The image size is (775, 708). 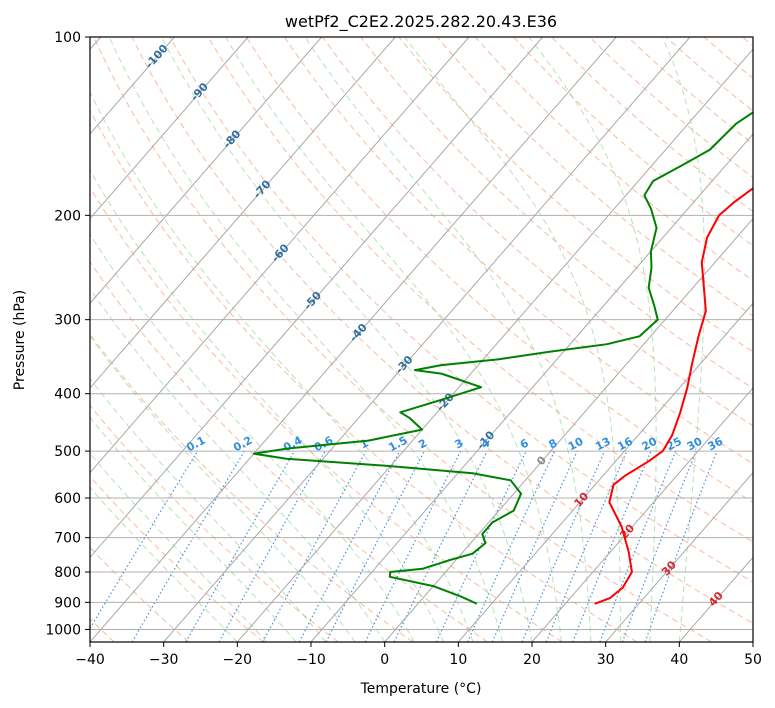 What do you see at coordinates (695, 444) in the screenshot?
I see `mixing-ratio-label: 30` at bounding box center [695, 444].